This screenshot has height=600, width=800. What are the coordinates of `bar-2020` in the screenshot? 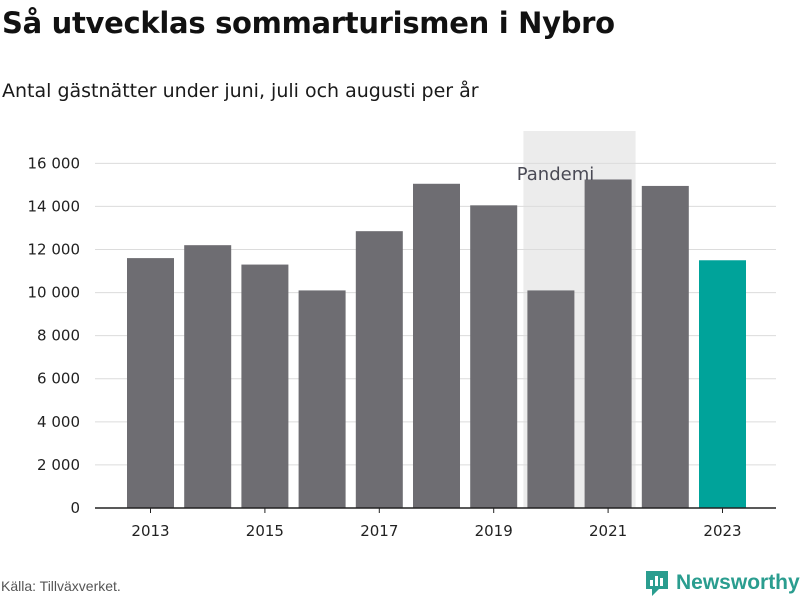 It's located at (551, 399).